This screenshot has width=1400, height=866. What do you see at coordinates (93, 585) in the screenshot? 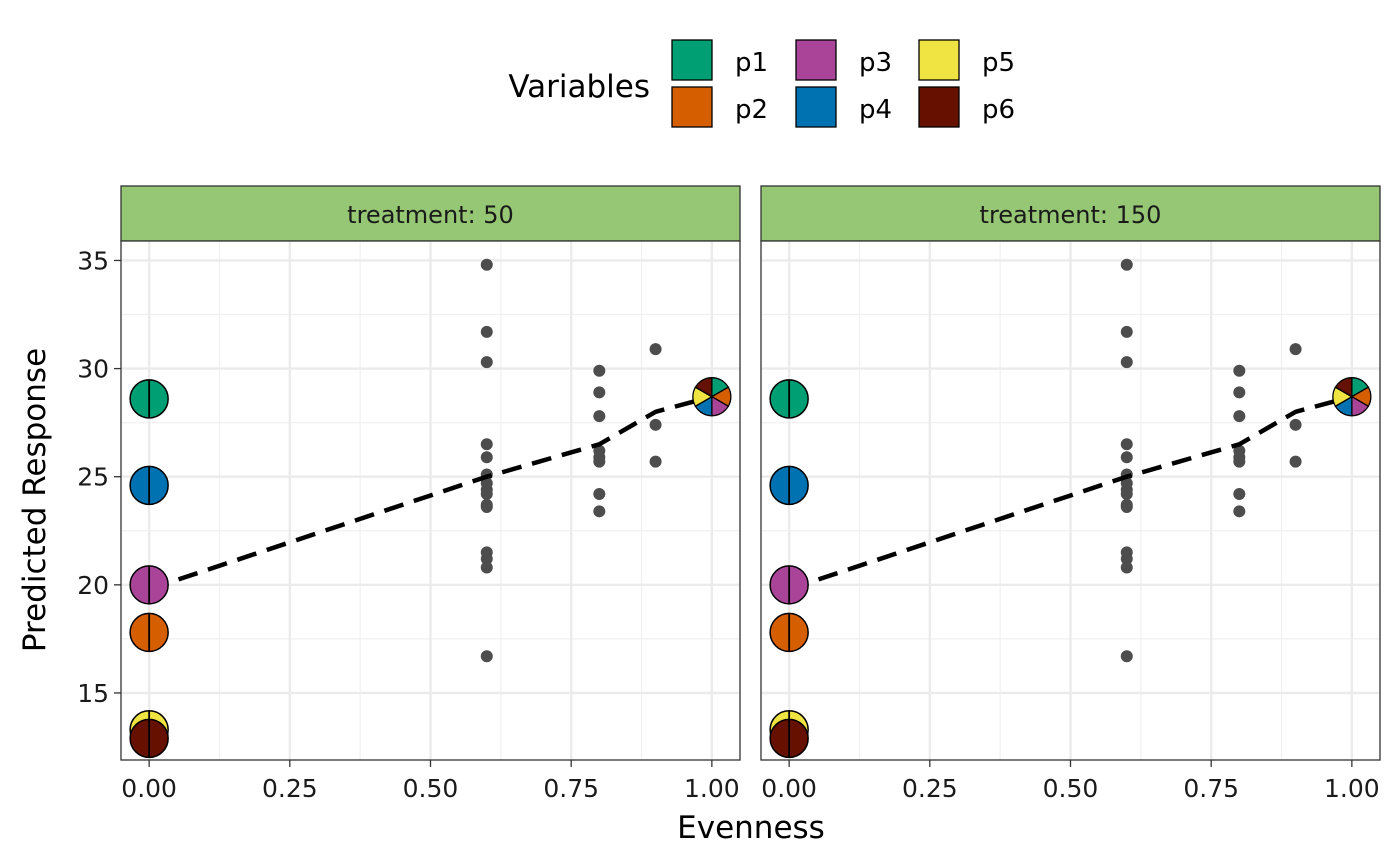
I see `y-tick-label: 20` at bounding box center [93, 585].